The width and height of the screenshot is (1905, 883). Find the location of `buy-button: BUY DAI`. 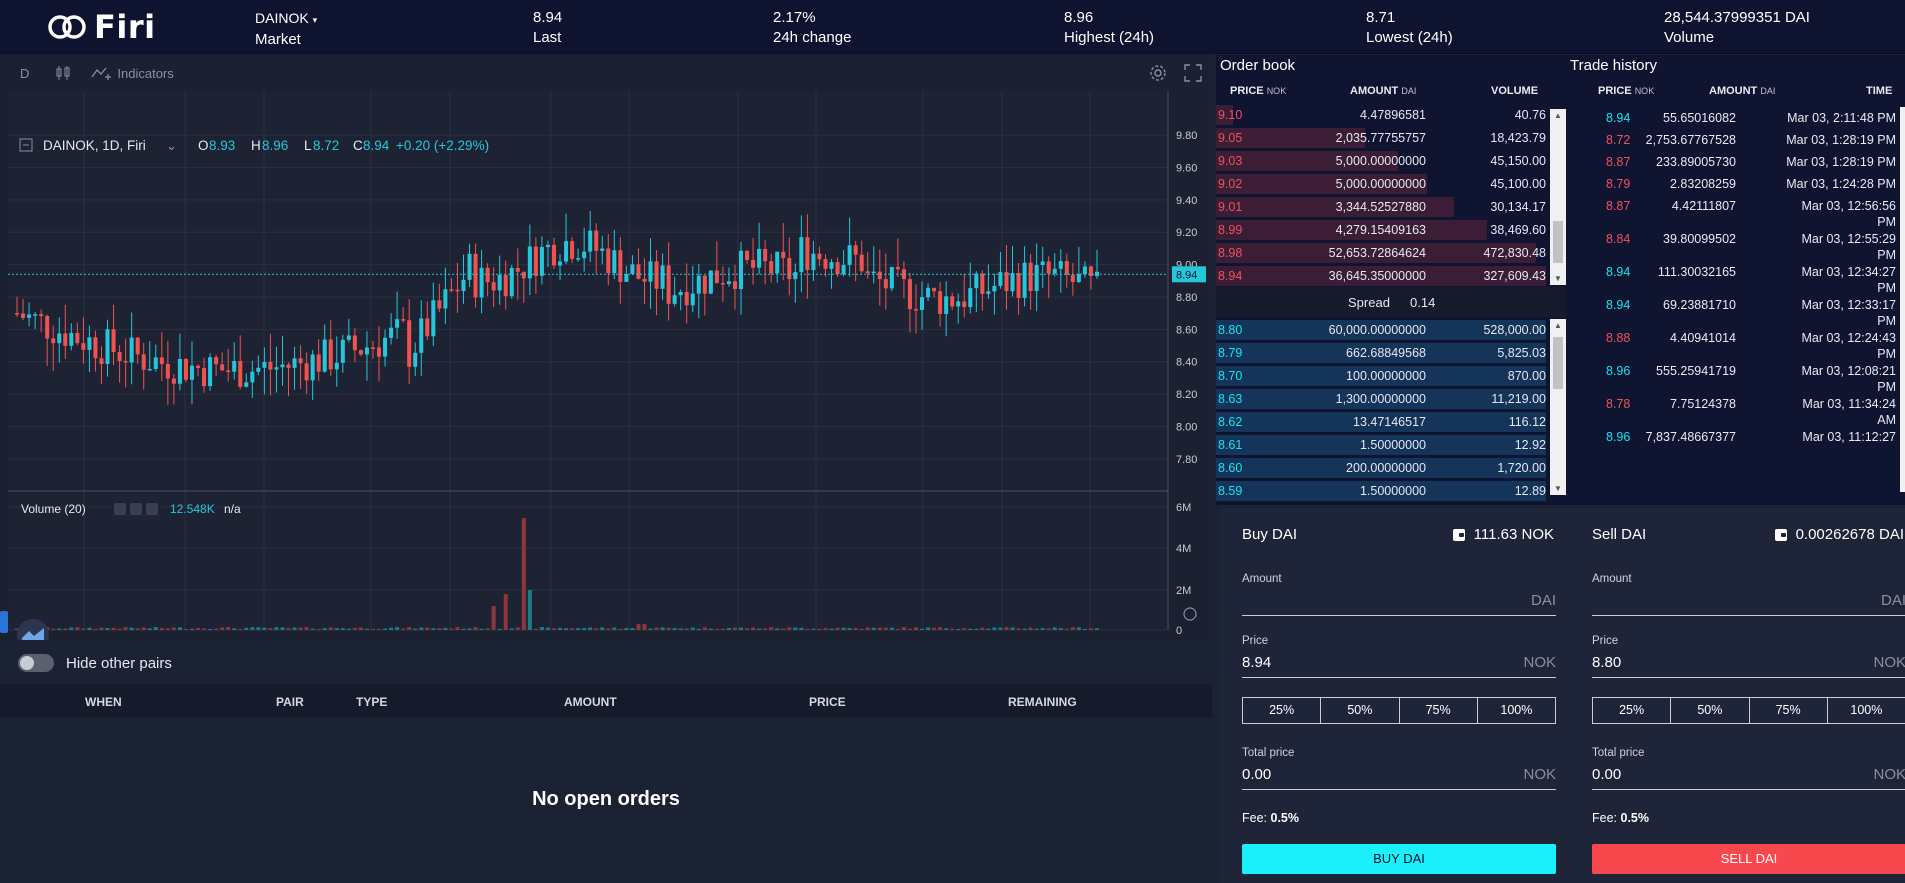

buy-button: BUY DAI is located at coordinates (1399, 859).